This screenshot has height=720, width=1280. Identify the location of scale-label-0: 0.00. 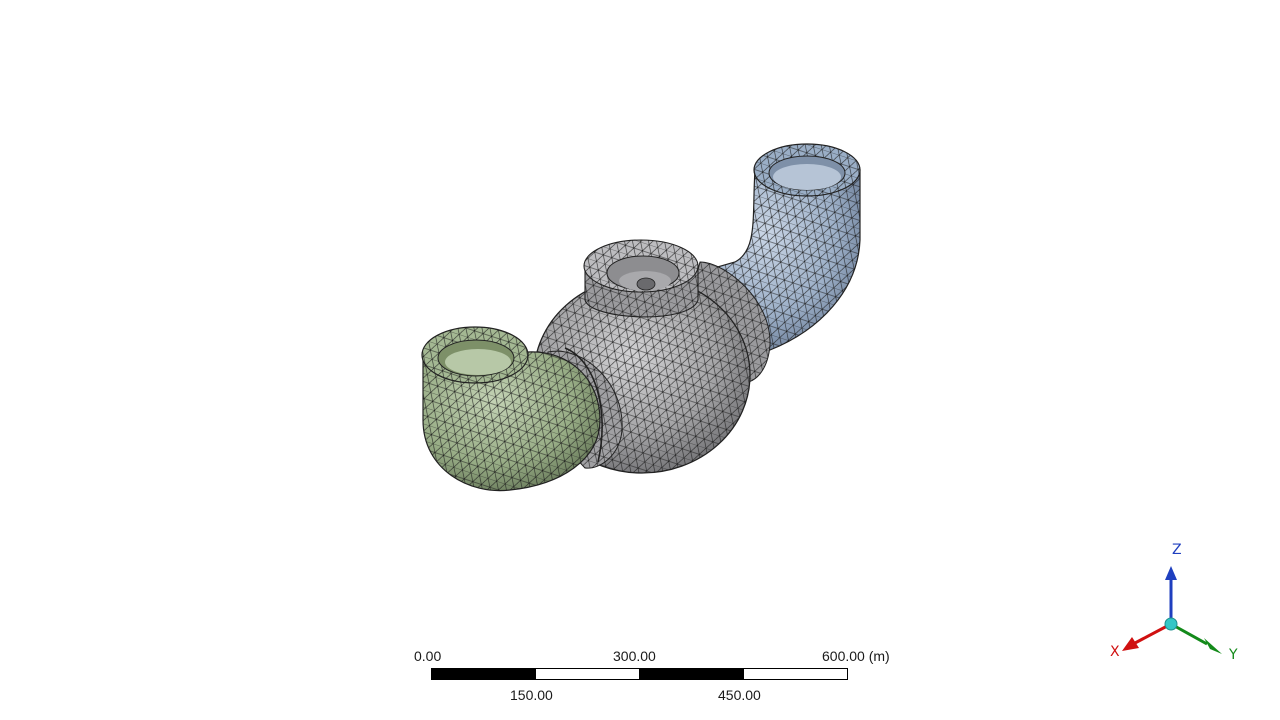
(428, 656).